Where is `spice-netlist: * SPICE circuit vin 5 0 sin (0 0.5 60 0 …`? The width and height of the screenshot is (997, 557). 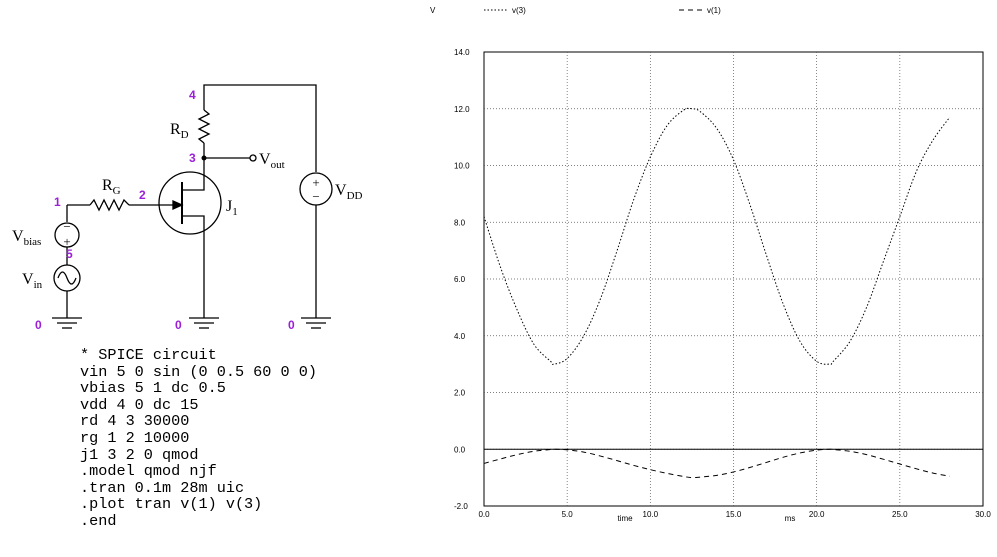
spice-netlist: * SPICE circuit vin 5 0 sin (0 0.5 60 0 … is located at coordinates (198, 438).